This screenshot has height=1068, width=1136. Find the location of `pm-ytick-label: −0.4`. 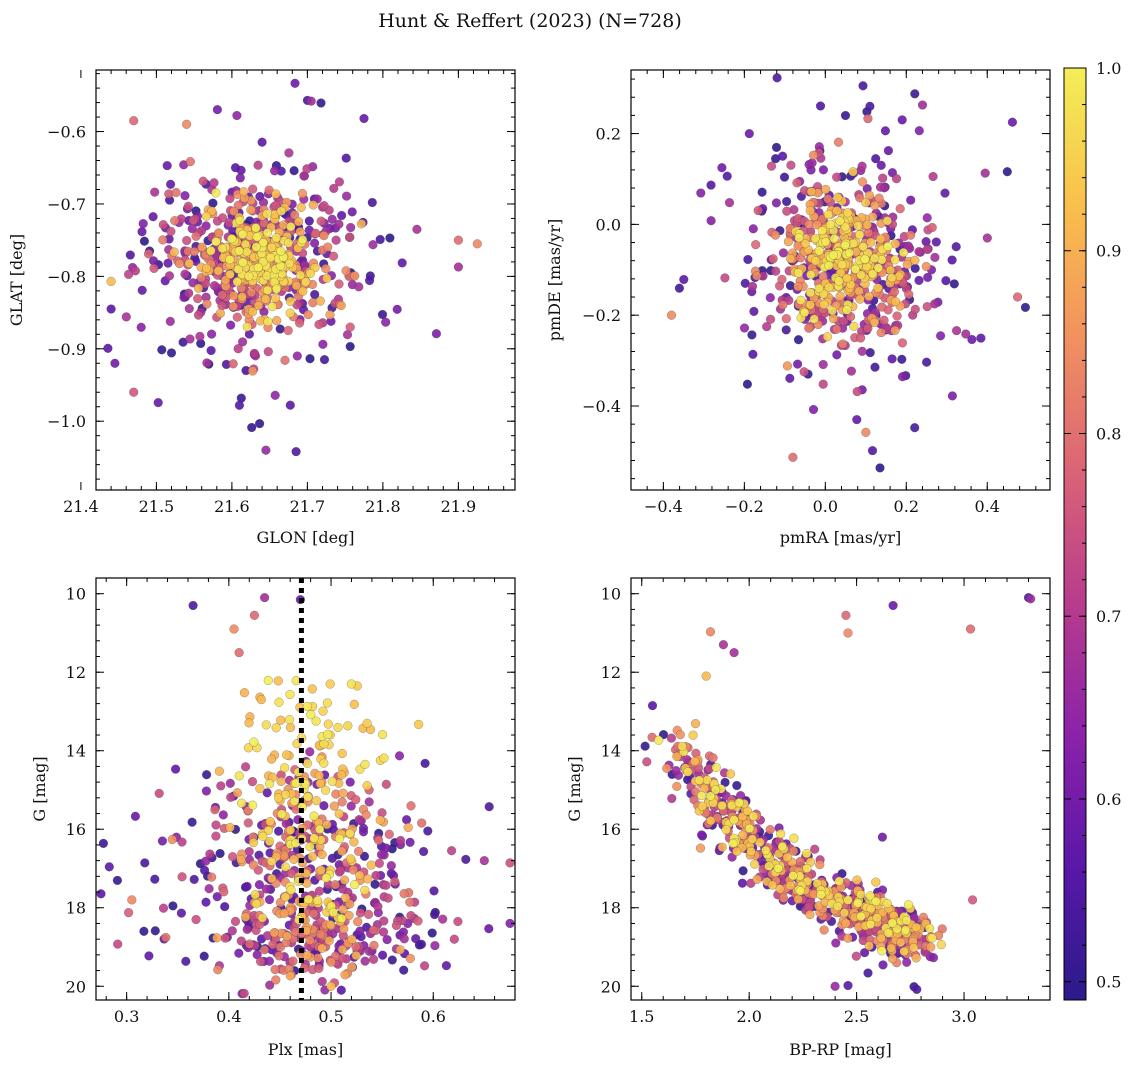

pm-ytick-label: −0.4 is located at coordinates (601, 406).